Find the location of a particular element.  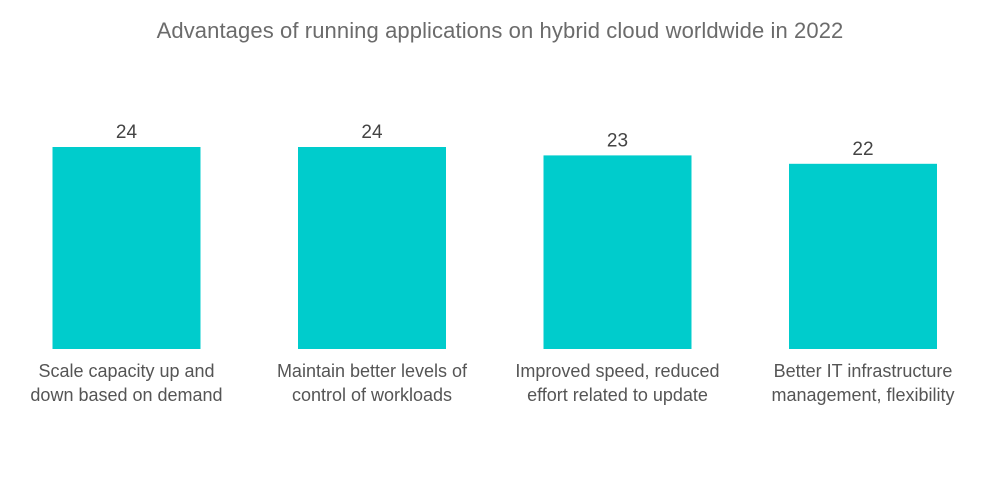

data-label-4: 22 is located at coordinates (862, 149).